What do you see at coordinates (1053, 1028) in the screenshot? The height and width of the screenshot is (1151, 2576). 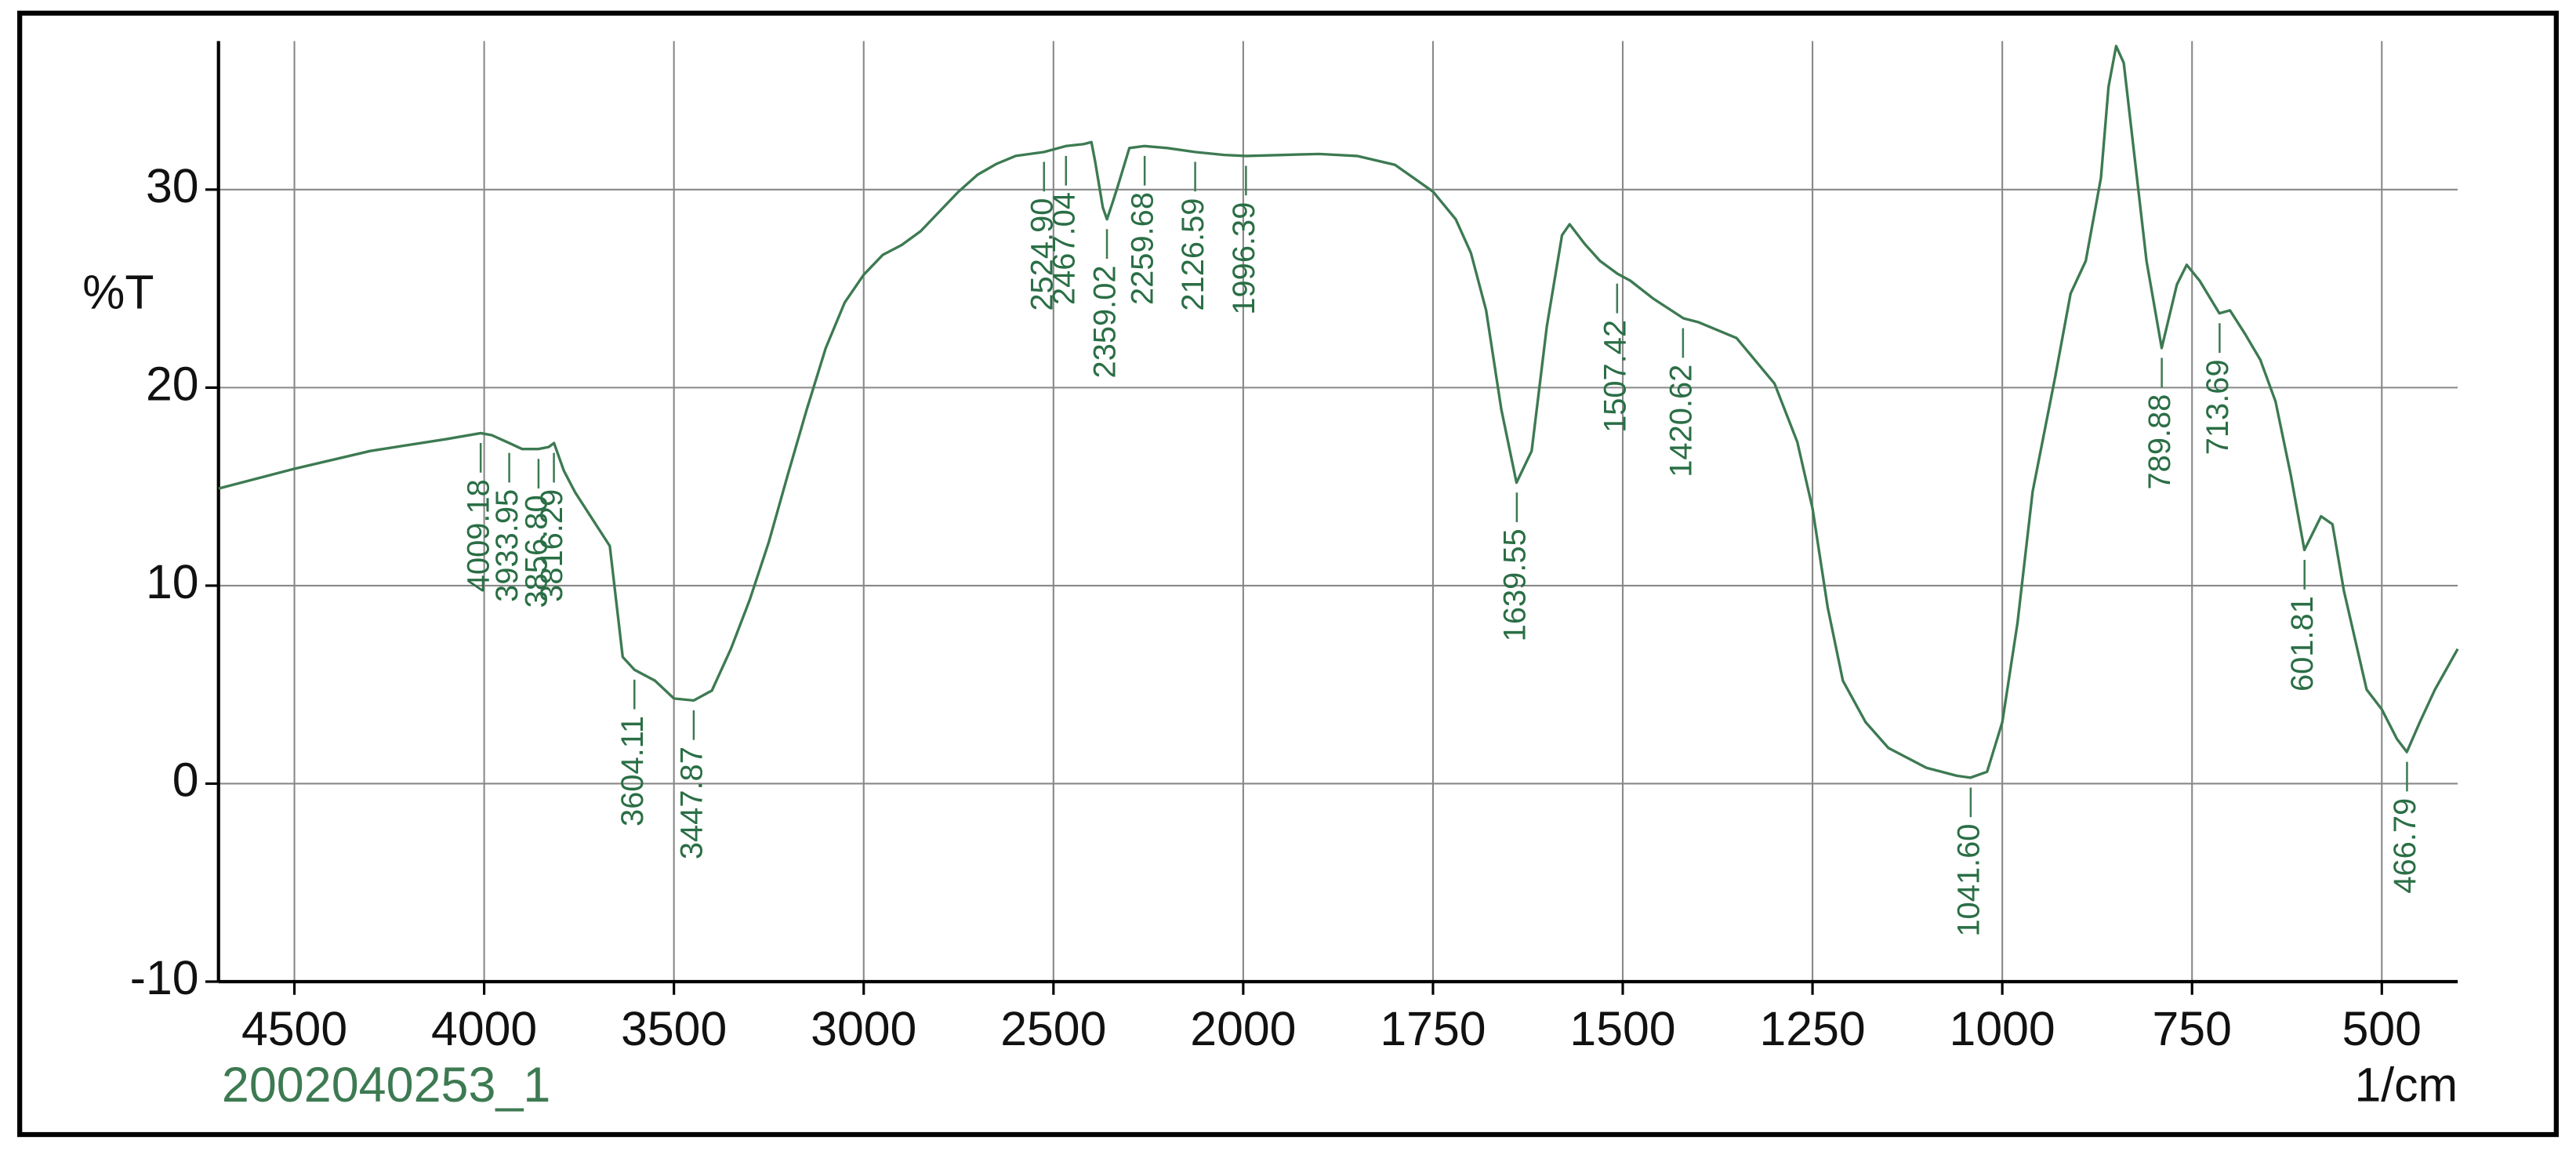 I see `x-tick-label: 2500` at bounding box center [1053, 1028].